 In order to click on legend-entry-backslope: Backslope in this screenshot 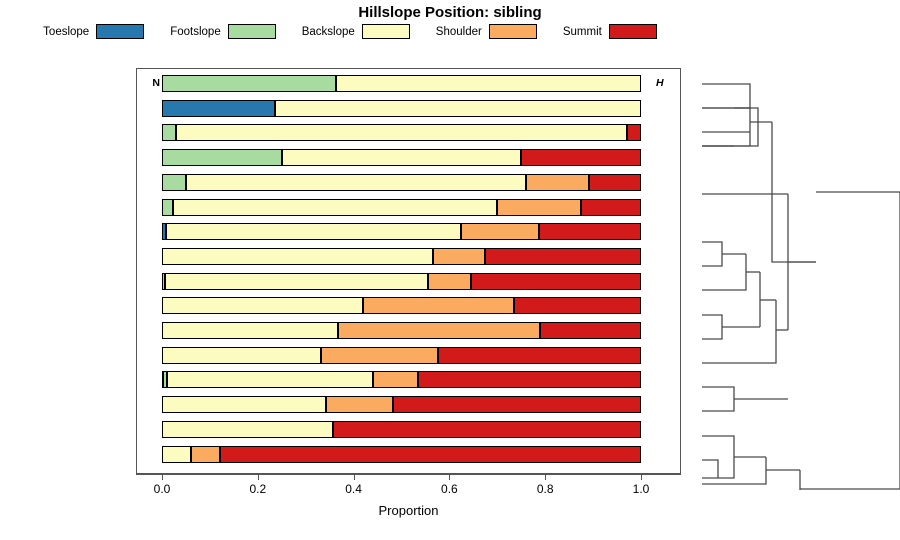, I will do `click(356, 31)`.